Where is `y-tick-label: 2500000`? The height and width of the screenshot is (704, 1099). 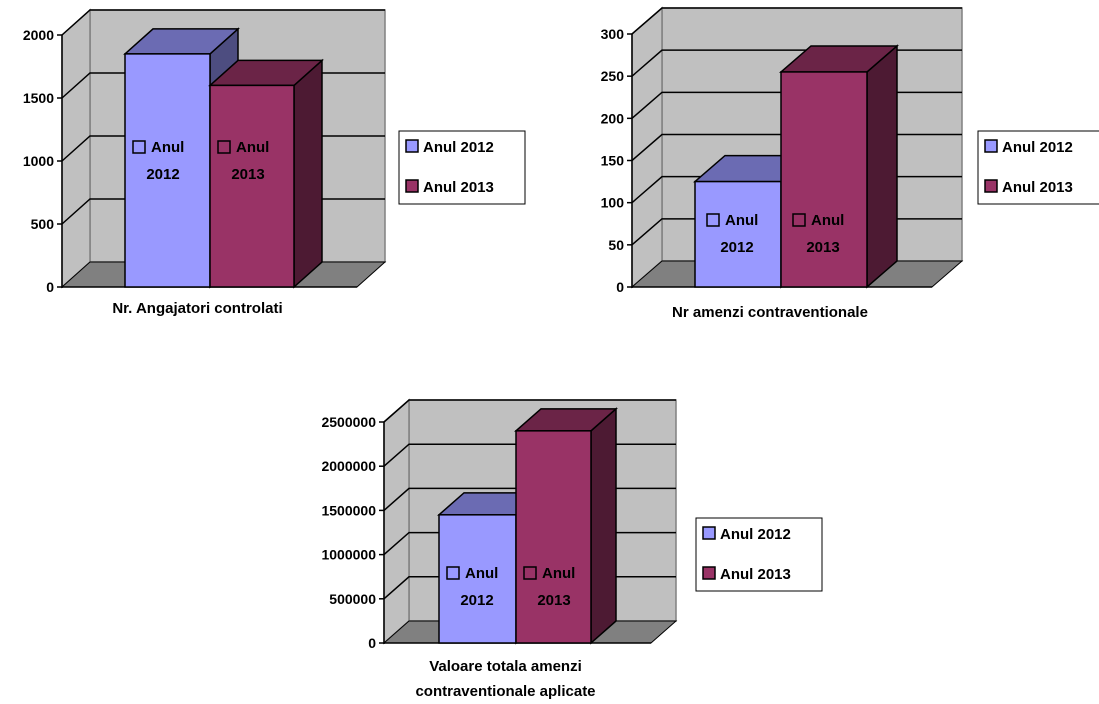
y-tick-label: 2500000 is located at coordinates (348, 422).